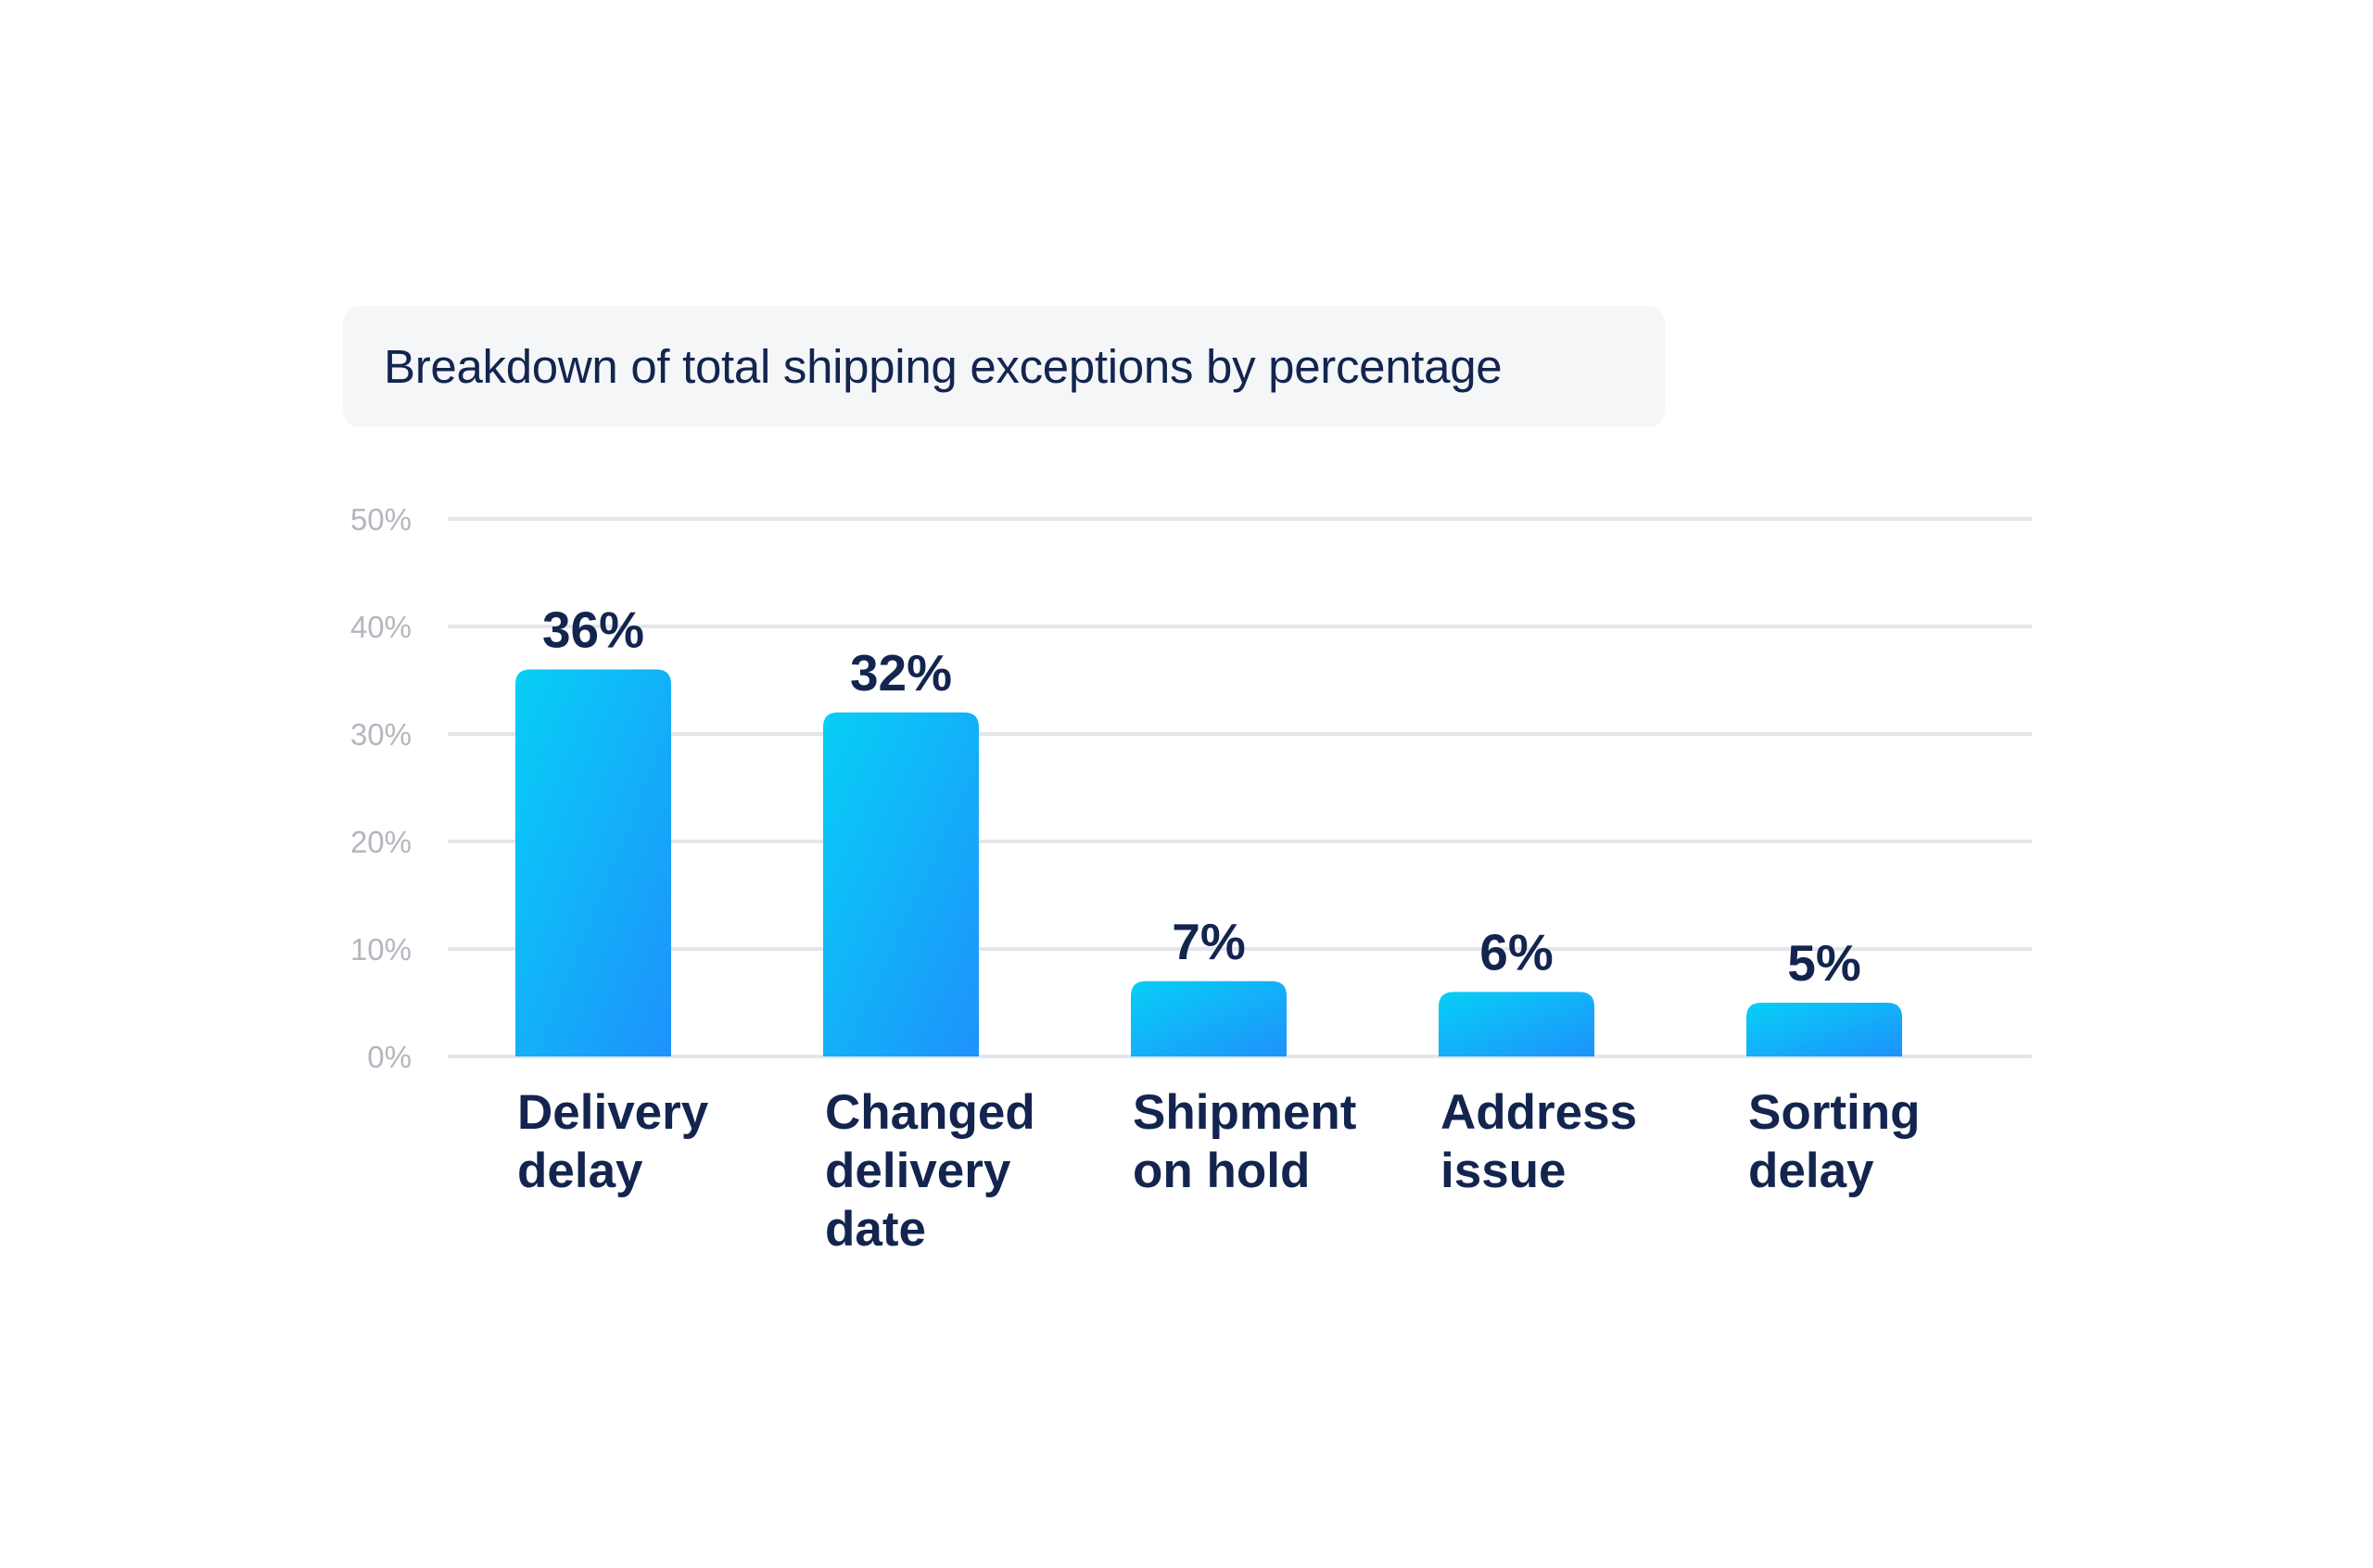  Describe the element at coordinates (1209, 941) in the screenshot. I see `bar-value-label: 7%` at that location.